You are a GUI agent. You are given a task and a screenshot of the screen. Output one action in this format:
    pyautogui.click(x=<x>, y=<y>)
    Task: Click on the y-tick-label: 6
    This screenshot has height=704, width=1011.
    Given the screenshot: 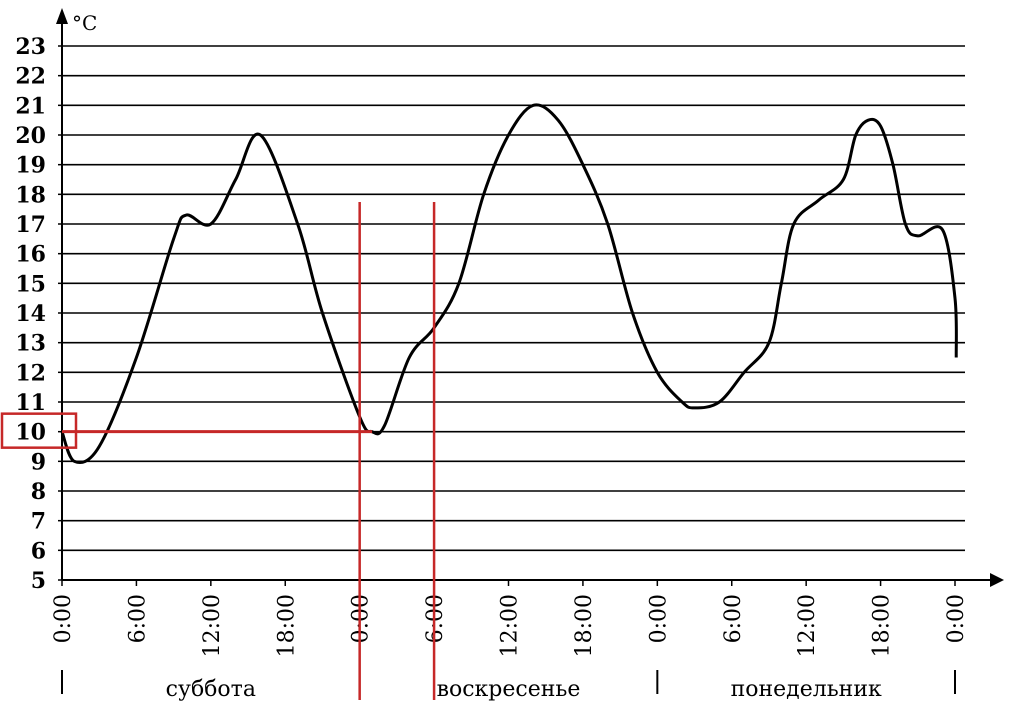 What is the action you would take?
    pyautogui.click(x=38, y=551)
    